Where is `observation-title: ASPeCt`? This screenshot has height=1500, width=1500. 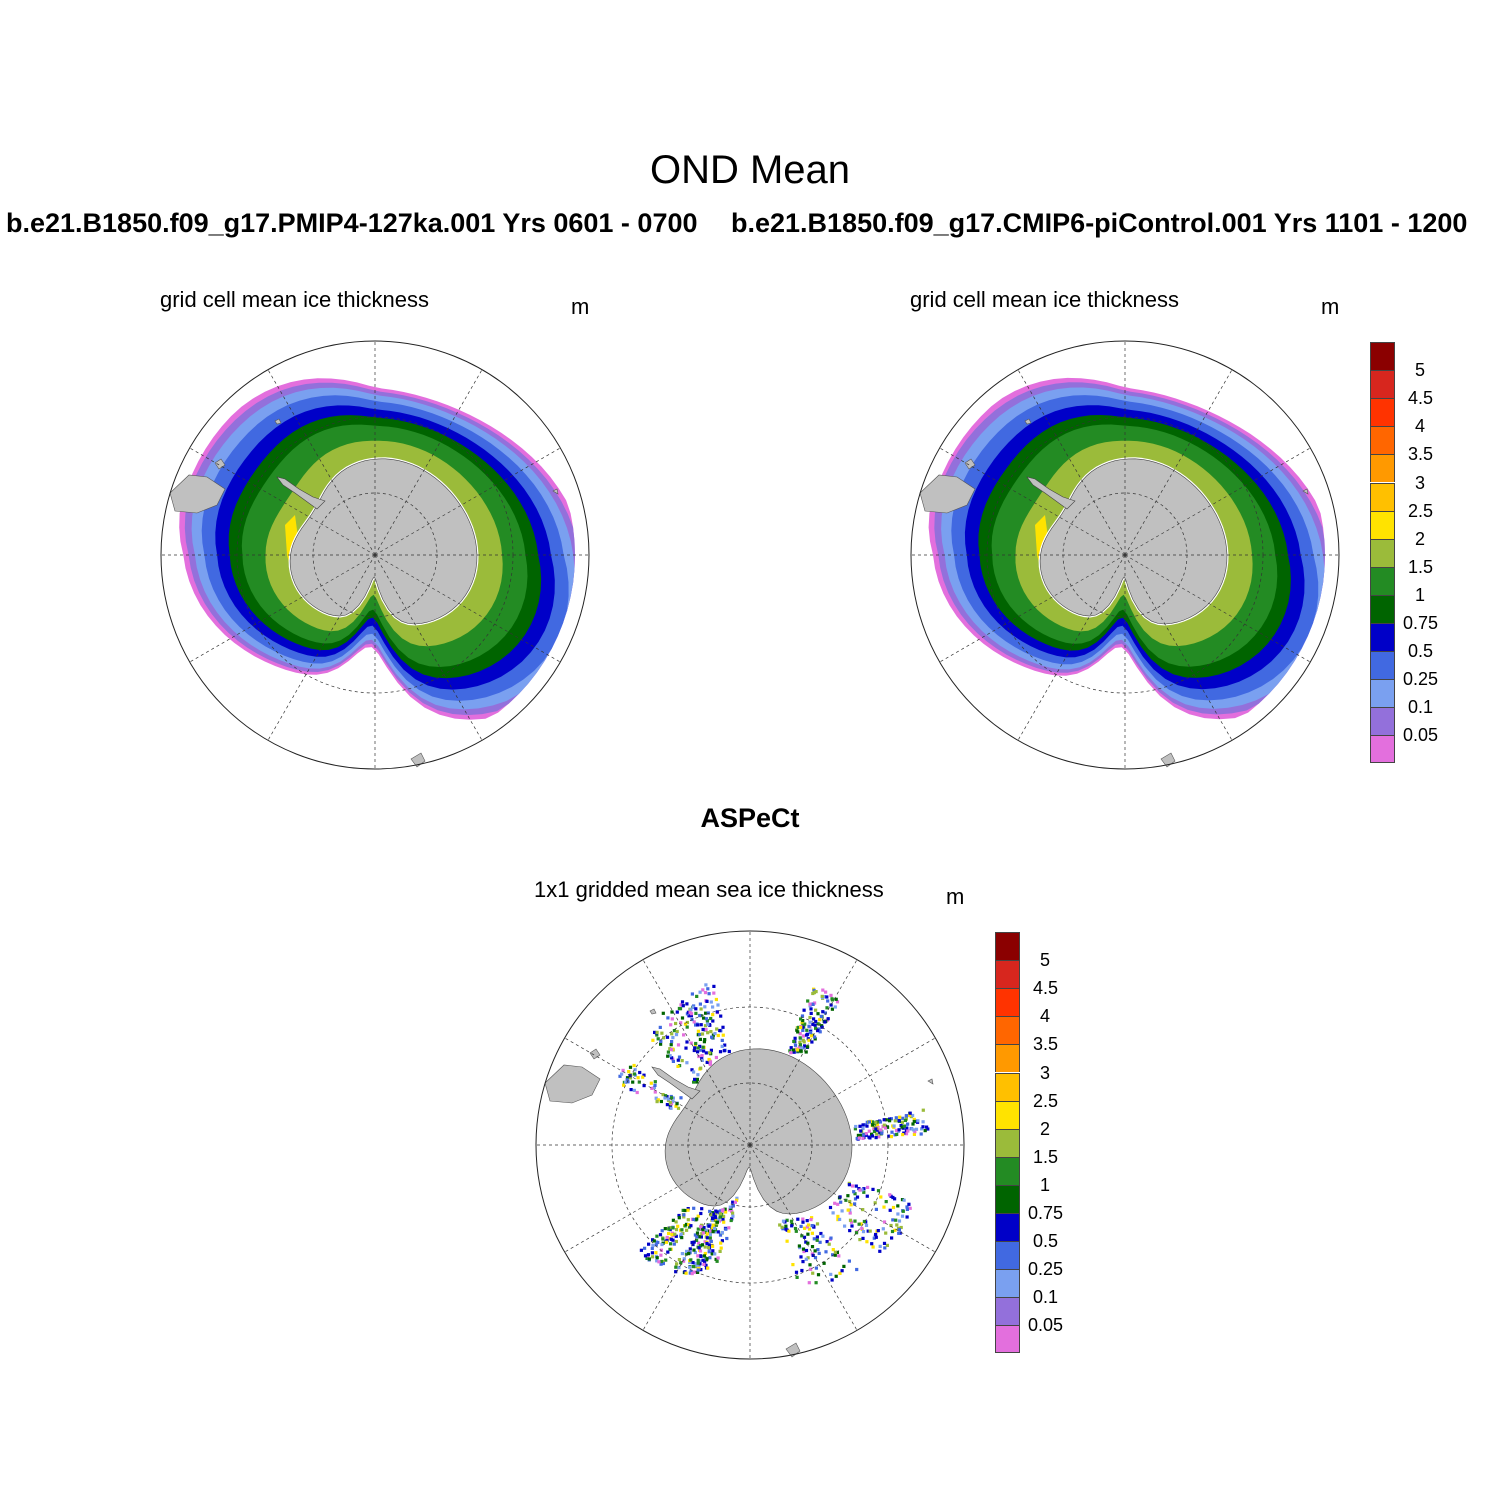
observation-title: ASPeCt is located at coordinates (750, 818).